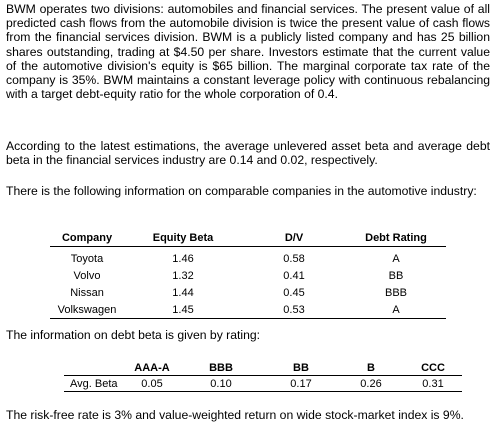 The image size is (497, 438). I want to click on table-row: Avg. Beta 0.05 0.10 0.17 0.26 0.31, so click(263, 383).